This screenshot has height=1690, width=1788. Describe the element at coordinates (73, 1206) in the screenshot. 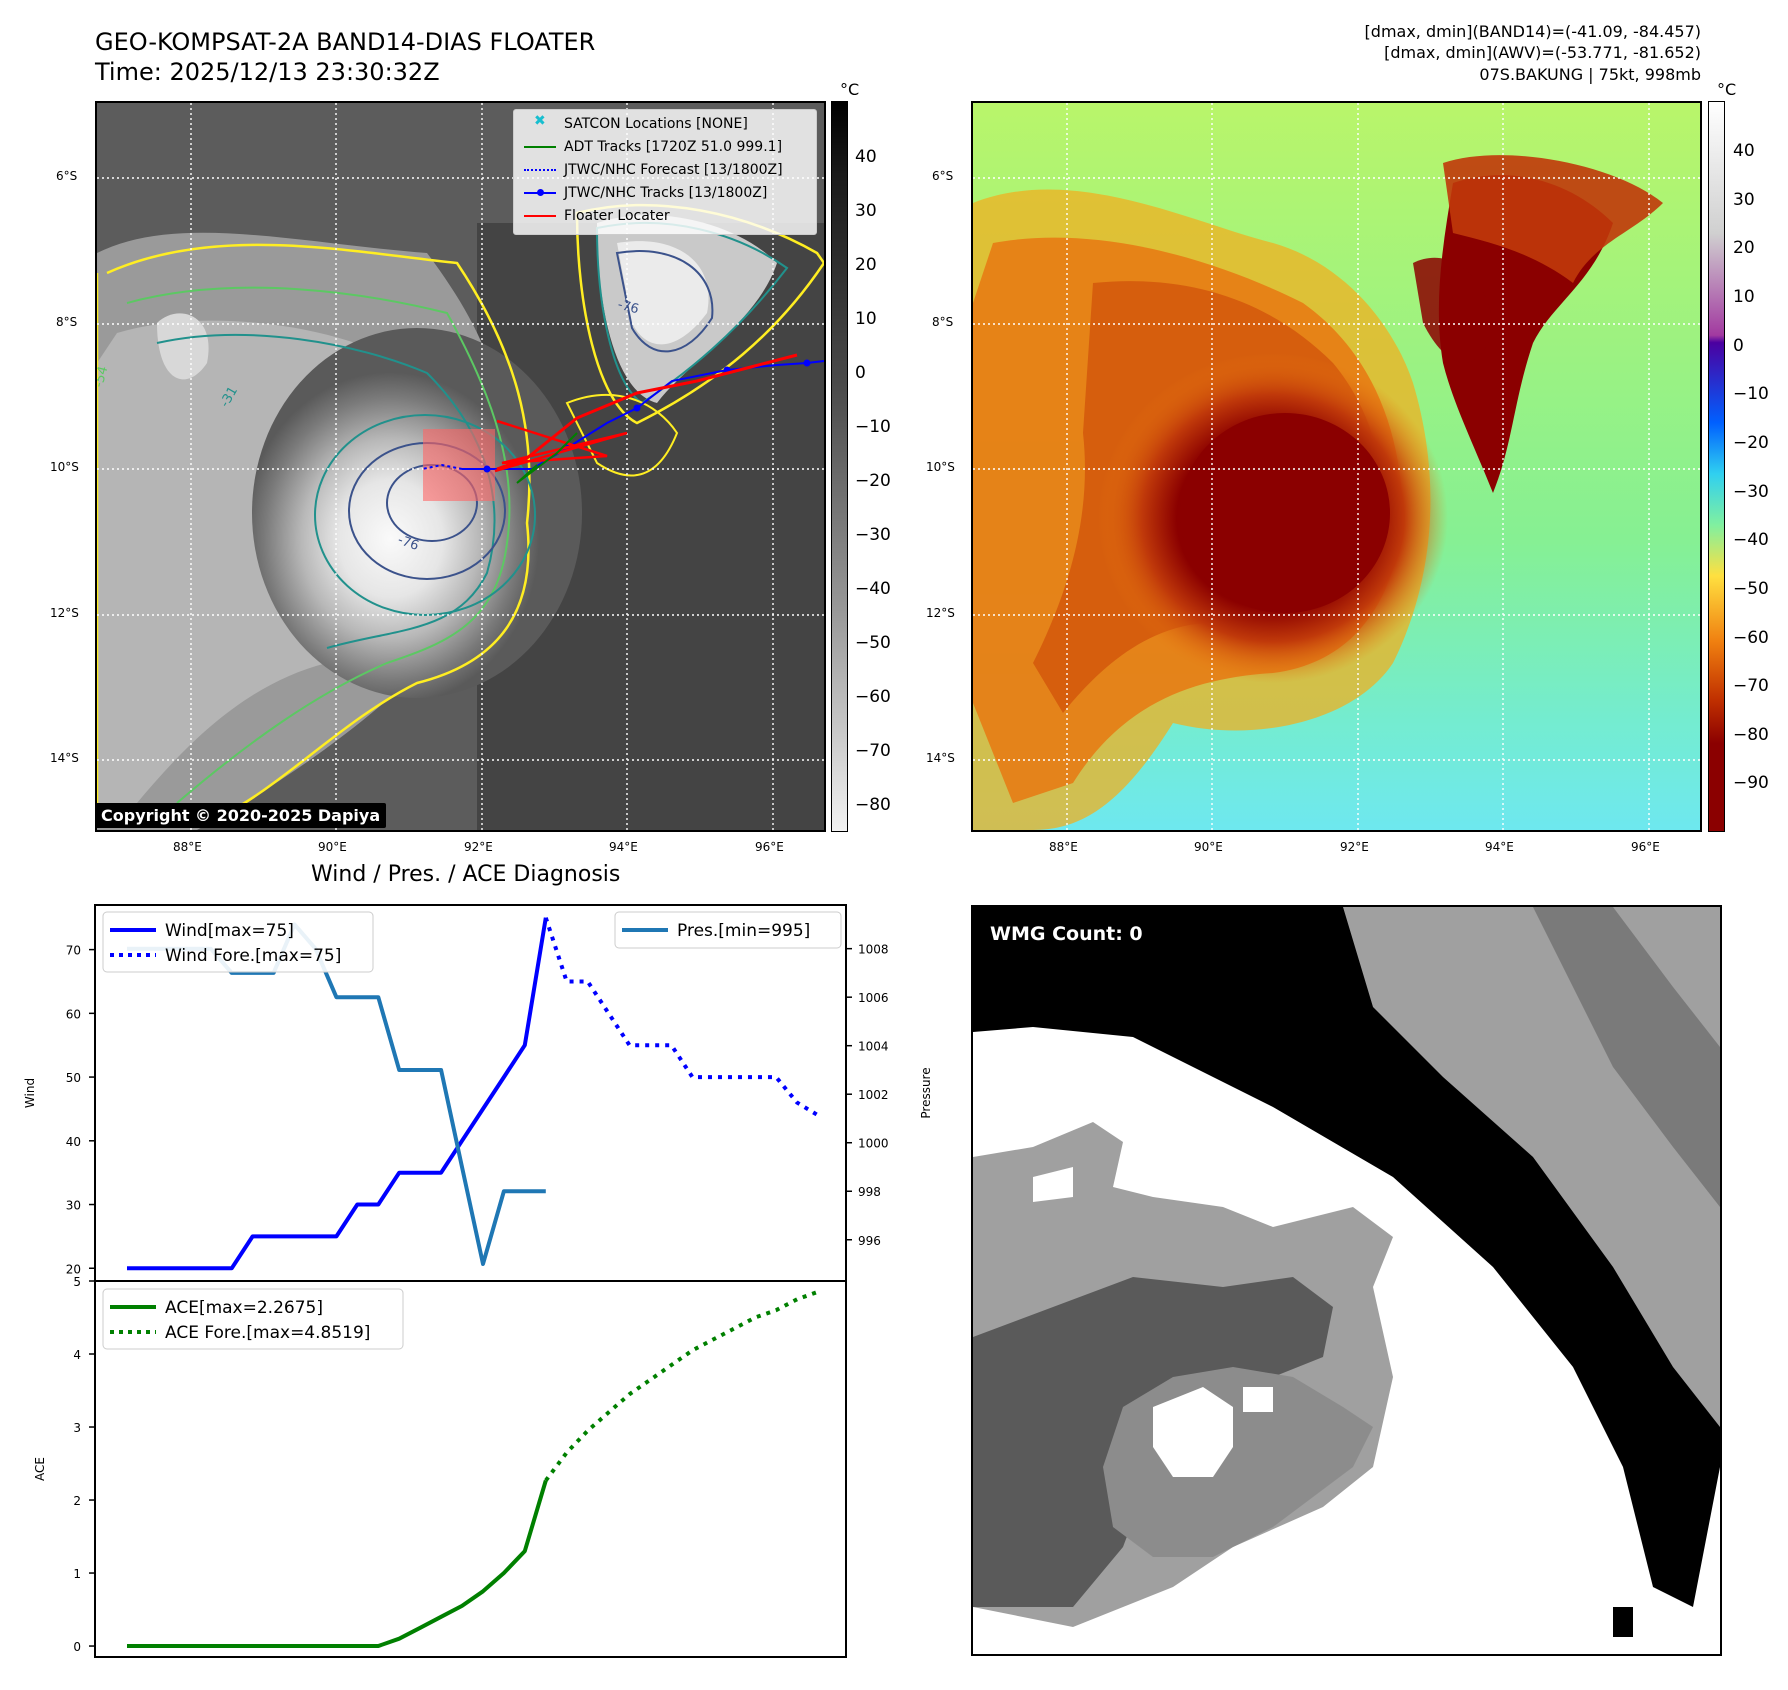

I see `tick-label: 30` at that location.